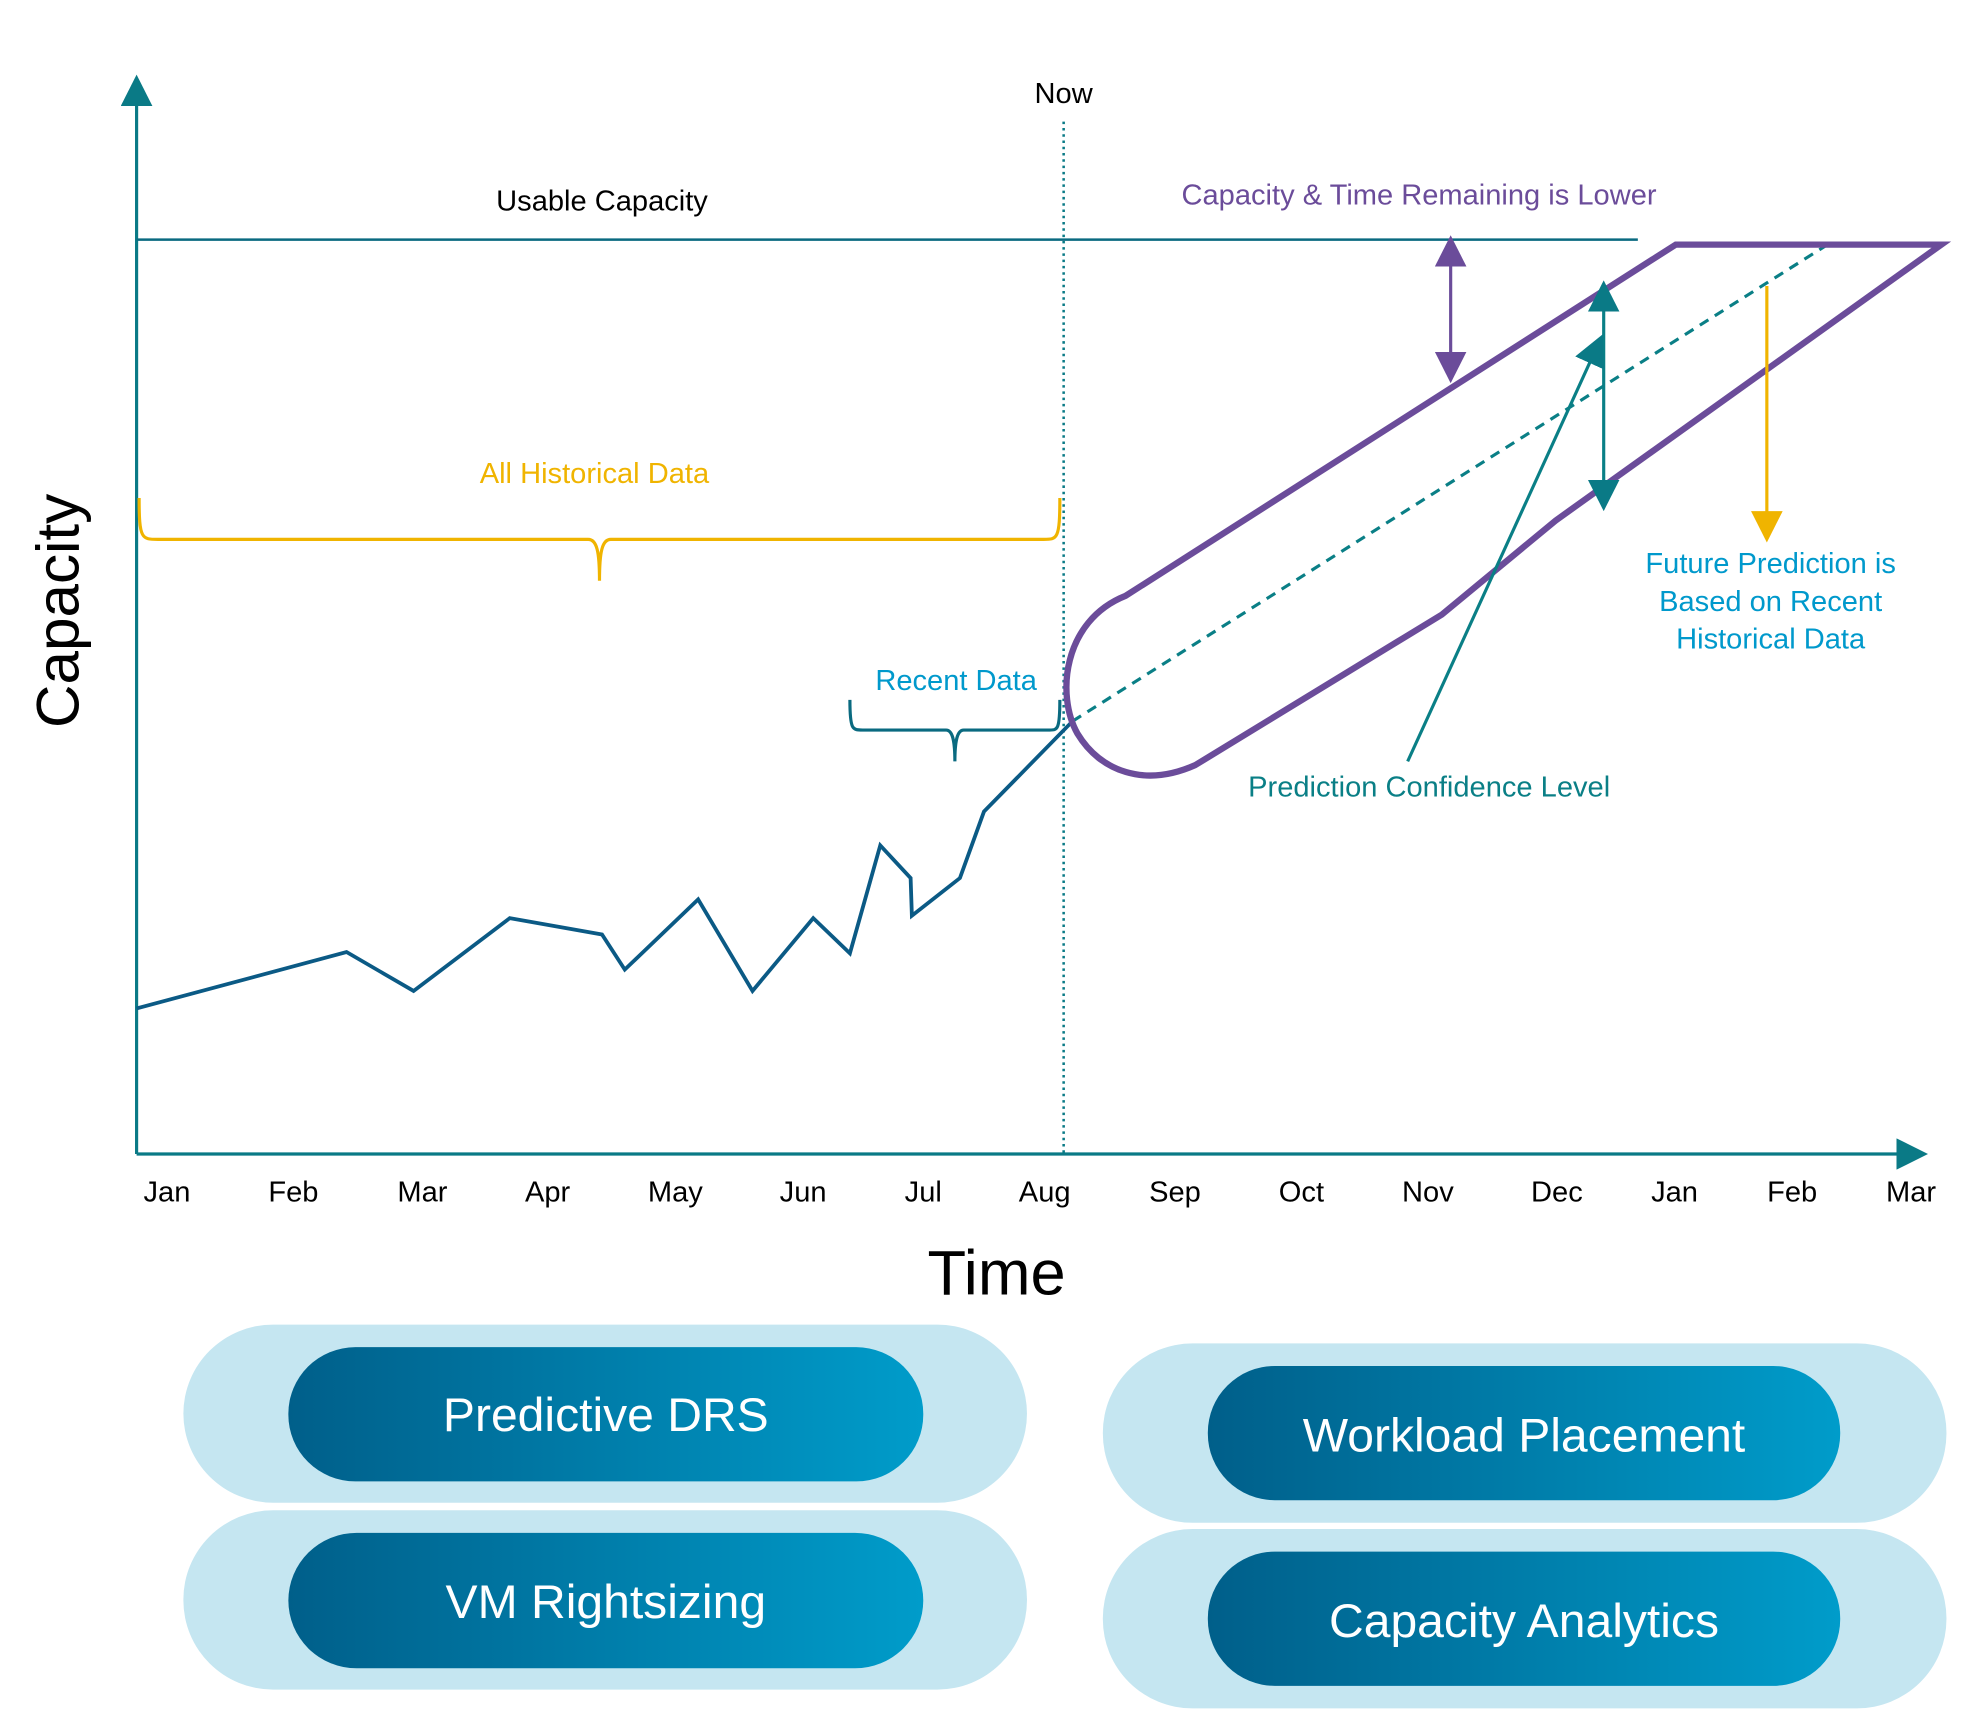 The width and height of the screenshot is (1973, 1731). I want to click on all-historical-label: All Historical Data, so click(595, 474).